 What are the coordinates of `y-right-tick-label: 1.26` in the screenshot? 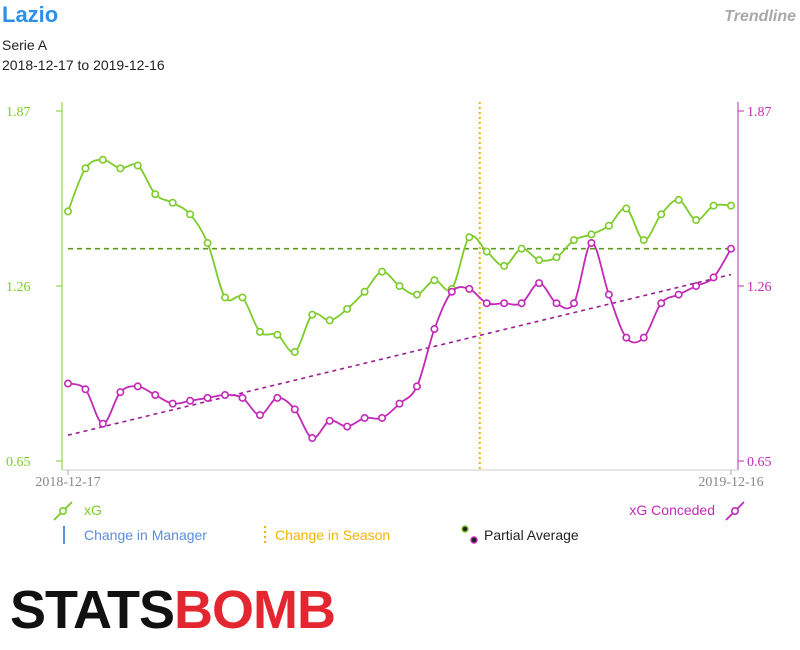 It's located at (759, 287).